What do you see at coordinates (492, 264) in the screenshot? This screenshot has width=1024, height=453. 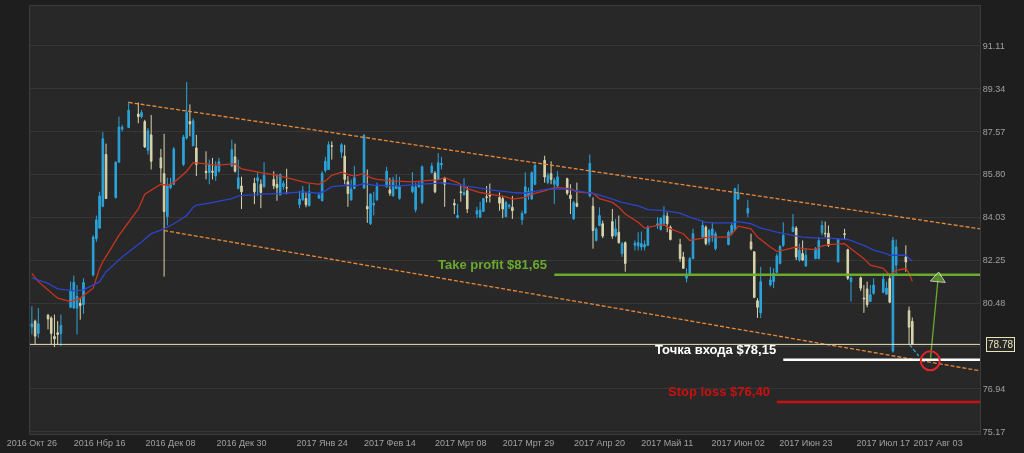 I see `series-label: Take profit $81,65` at bounding box center [492, 264].